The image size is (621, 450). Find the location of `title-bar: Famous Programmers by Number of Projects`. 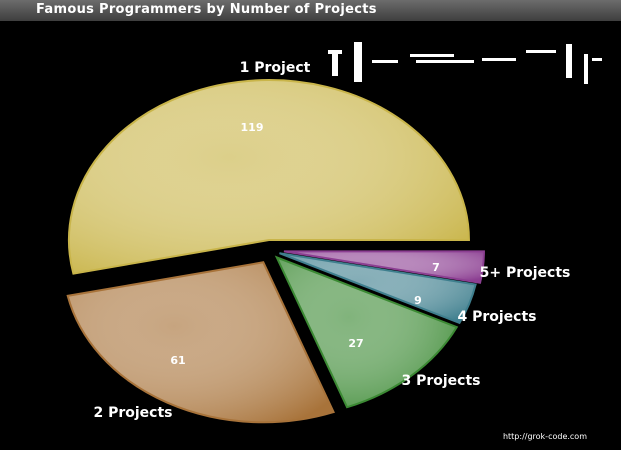

title-bar: Famous Programmers by Number of Projects is located at coordinates (310, 10).